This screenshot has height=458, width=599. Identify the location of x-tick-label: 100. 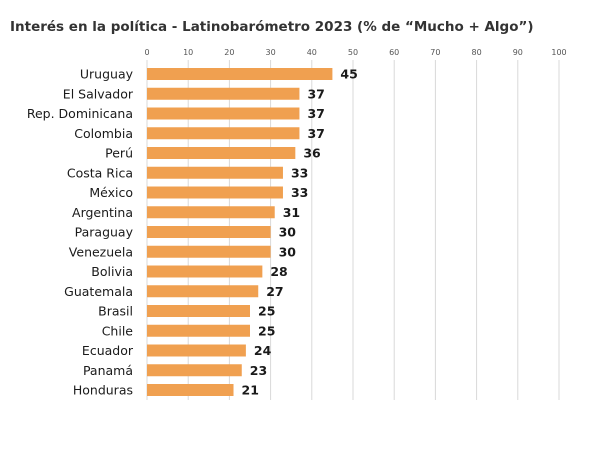
(558, 52).